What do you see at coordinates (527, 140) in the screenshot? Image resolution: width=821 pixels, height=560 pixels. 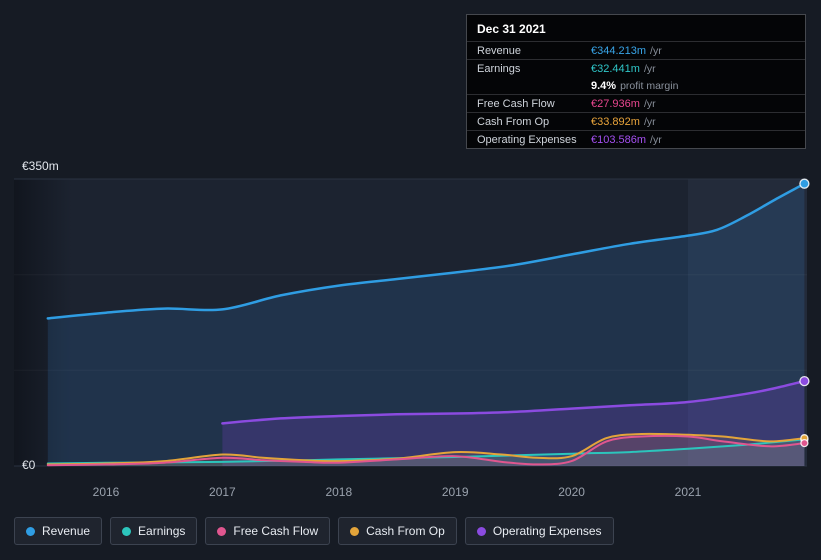 I see `tooltip-row-label: Operating Expenses` at bounding box center [527, 140].